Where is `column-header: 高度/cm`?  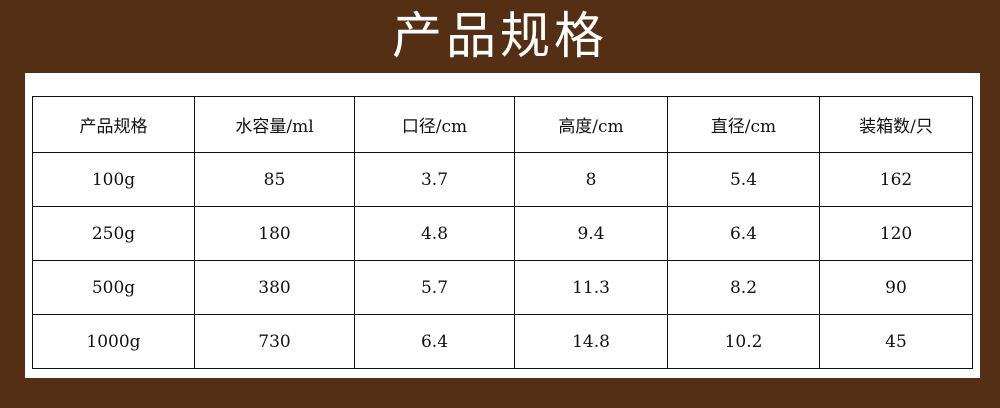
column-header: 高度/cm is located at coordinates (591, 124).